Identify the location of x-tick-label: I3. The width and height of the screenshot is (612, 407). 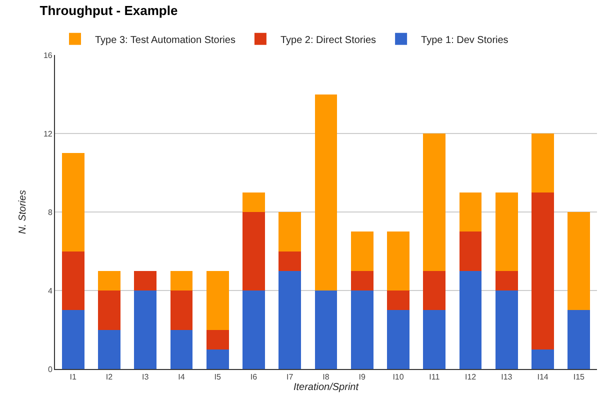
(146, 377).